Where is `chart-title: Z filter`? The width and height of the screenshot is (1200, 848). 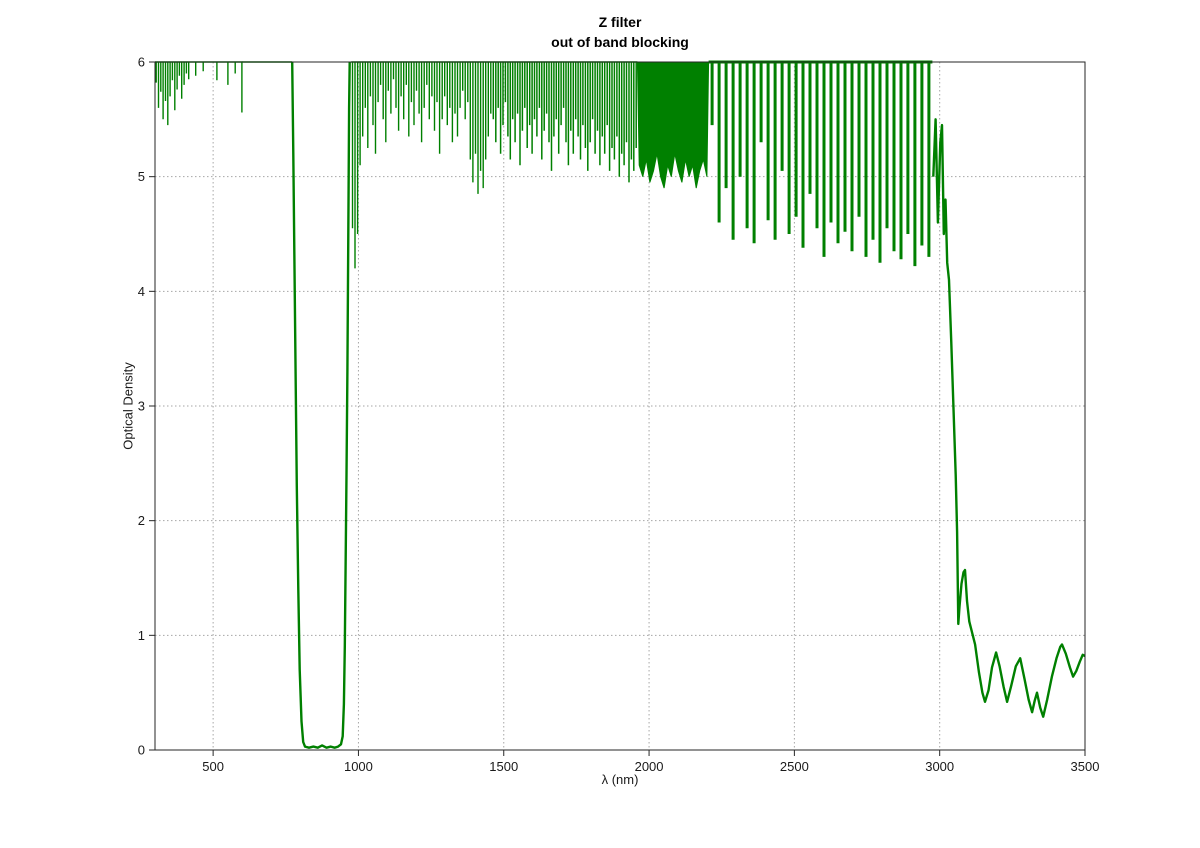 chart-title: Z filter is located at coordinates (620, 22).